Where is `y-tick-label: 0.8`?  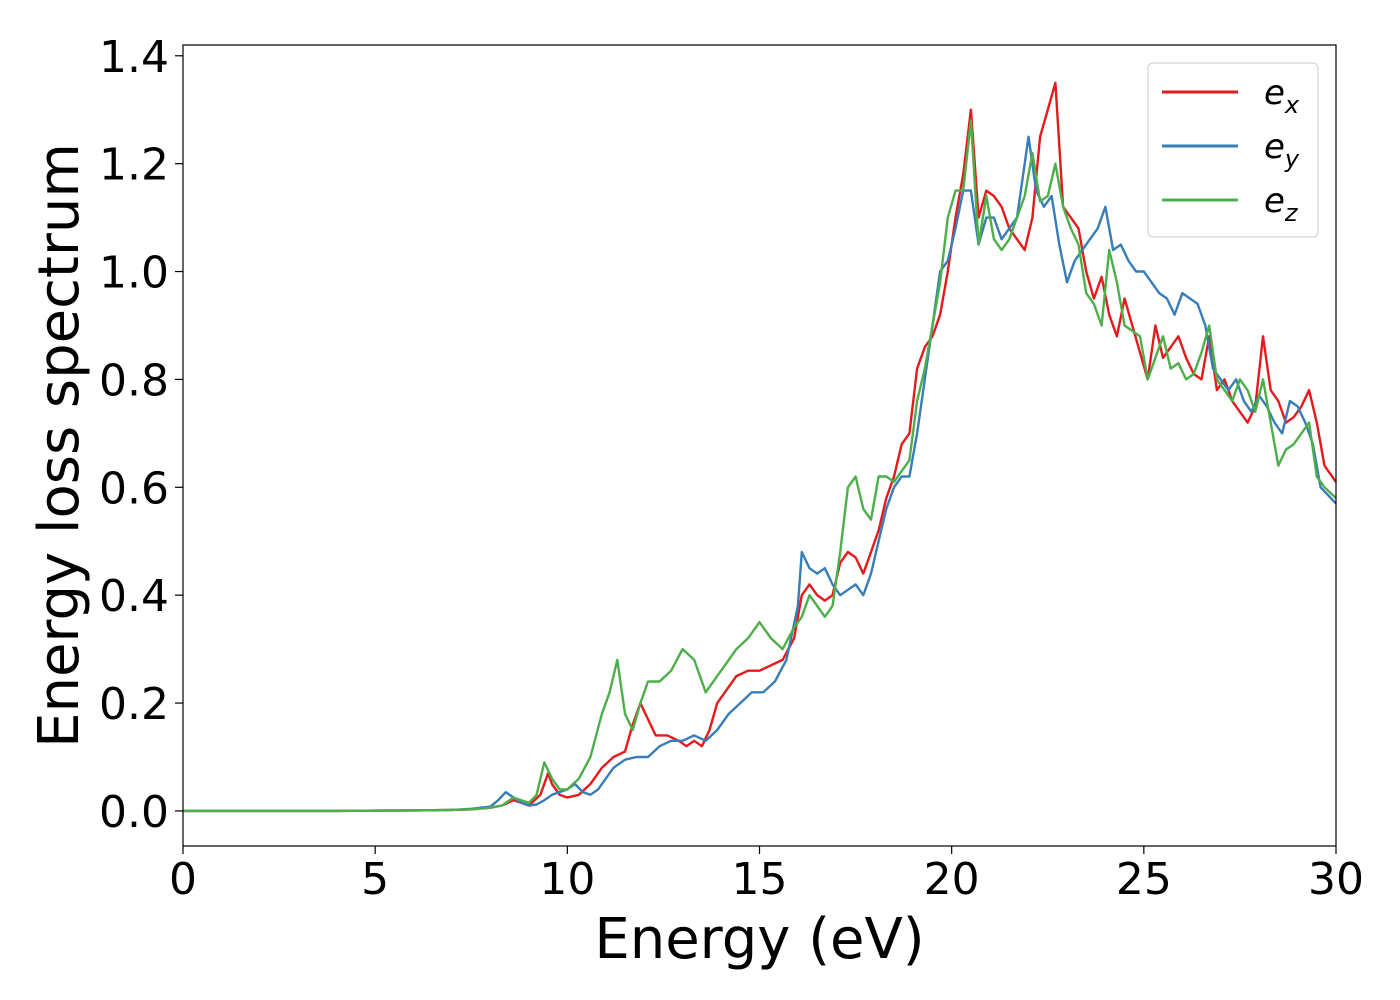 y-tick-label: 0.8 is located at coordinates (134, 380).